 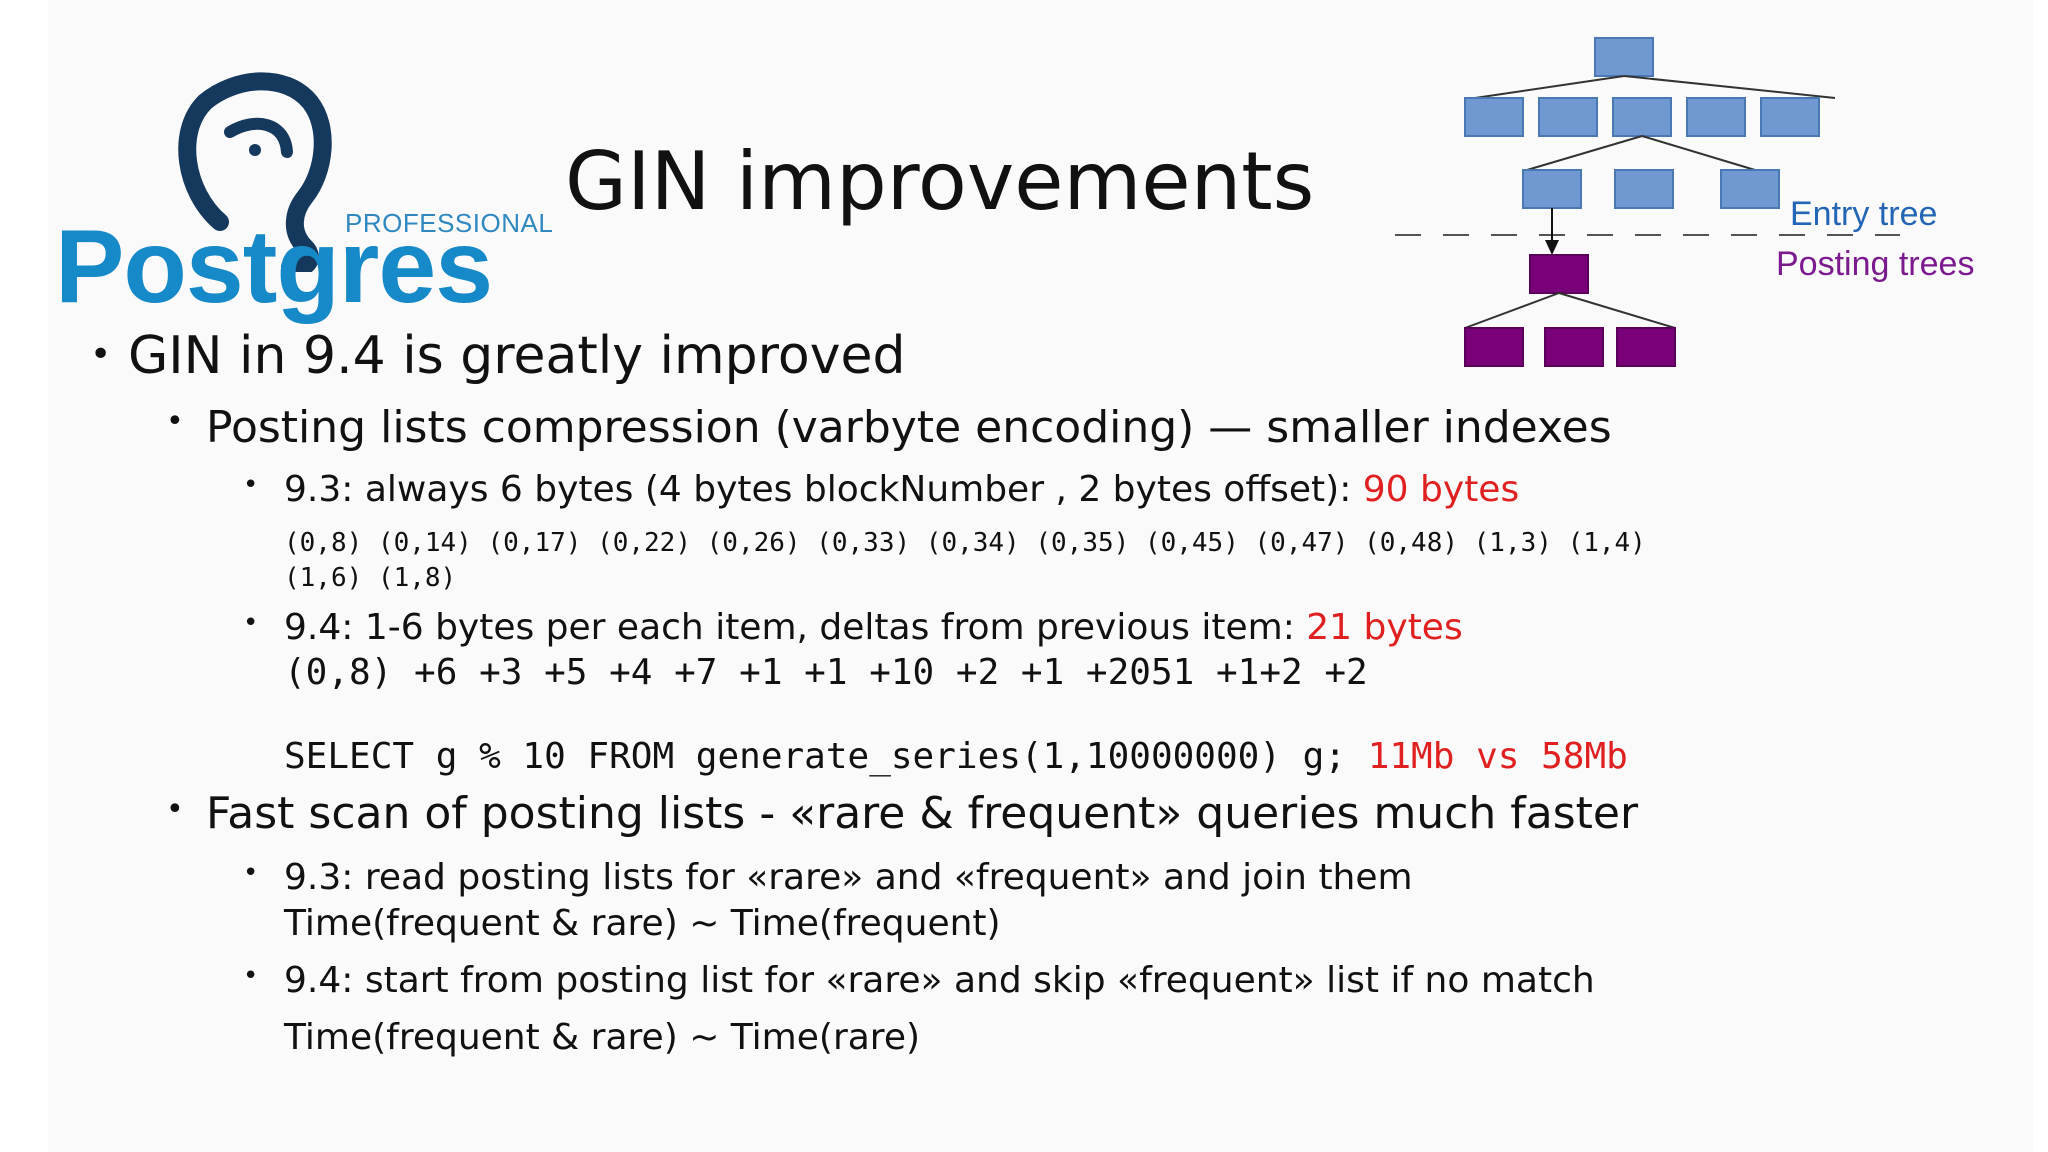 What do you see at coordinates (1624, 57) in the screenshot?
I see `entry-root-node` at bounding box center [1624, 57].